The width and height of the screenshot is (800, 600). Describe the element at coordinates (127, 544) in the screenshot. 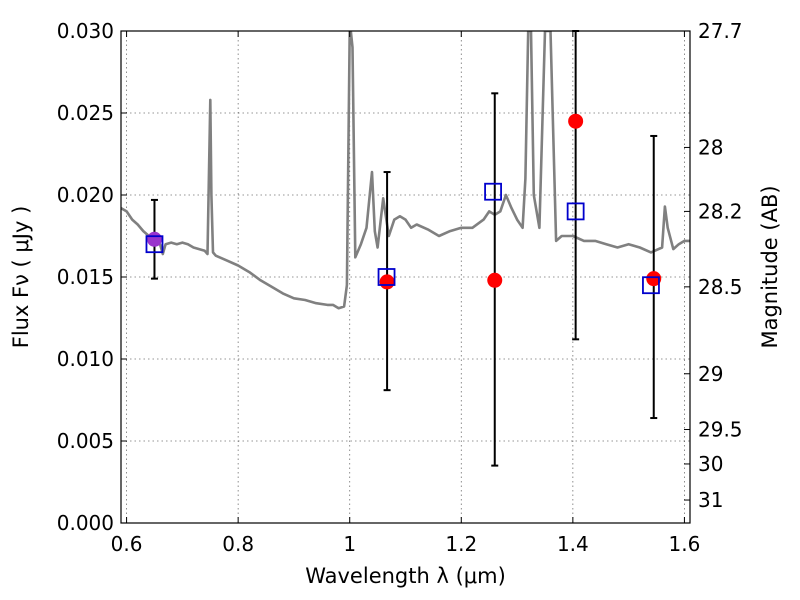

I see `x-tick-label: 0.6` at that location.